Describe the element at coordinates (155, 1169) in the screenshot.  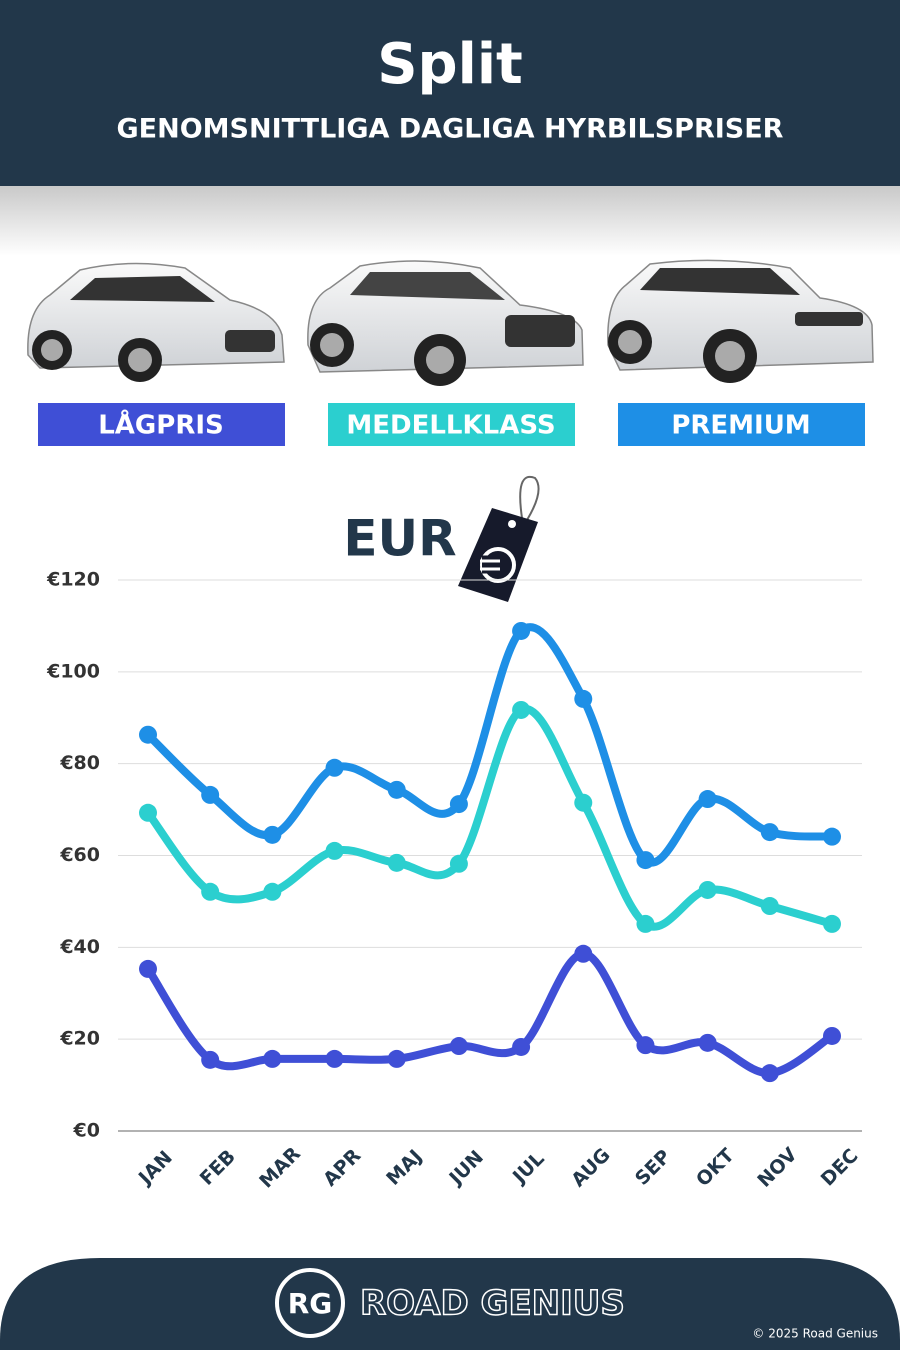
I see `x-tick-label: JAN` at that location.